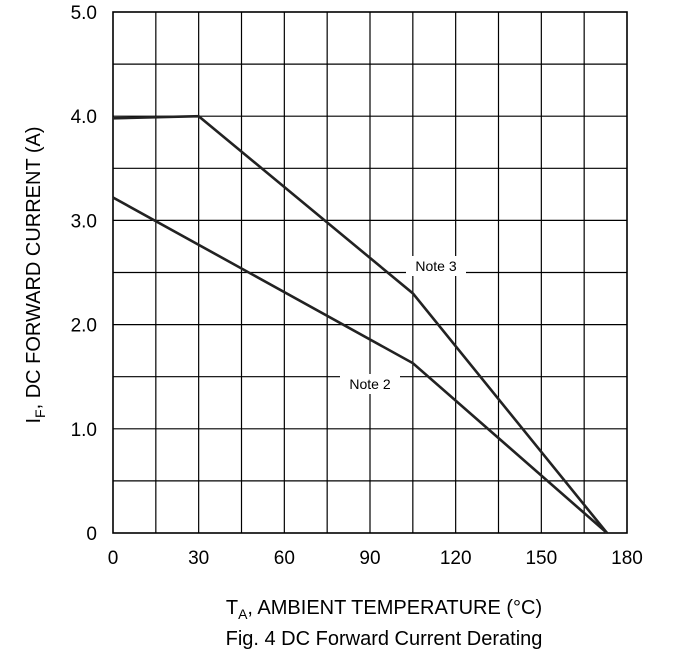 The height and width of the screenshot is (668, 673). I want to click on x-tick-label: 150, so click(541, 558).